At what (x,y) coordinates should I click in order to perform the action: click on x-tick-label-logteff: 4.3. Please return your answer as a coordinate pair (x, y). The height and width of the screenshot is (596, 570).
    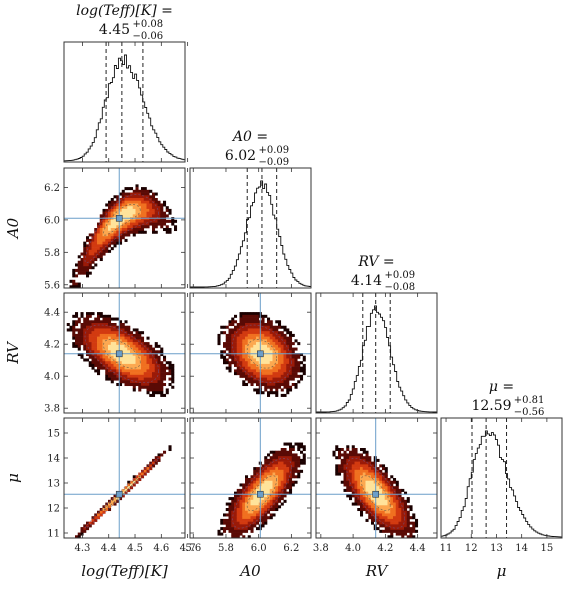
    Looking at the image, I should click on (82, 548).